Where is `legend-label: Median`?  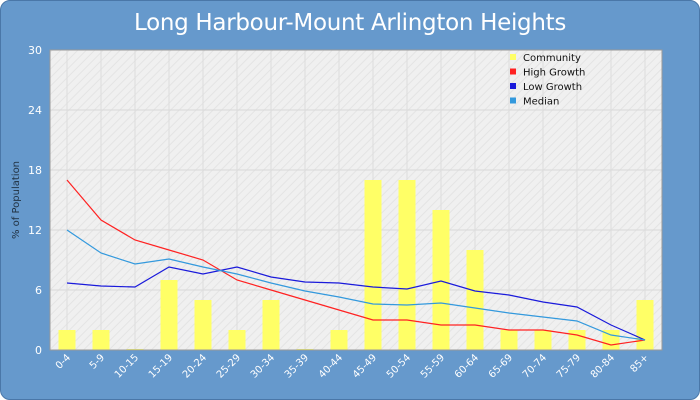 legend-label: Median is located at coordinates (541, 102).